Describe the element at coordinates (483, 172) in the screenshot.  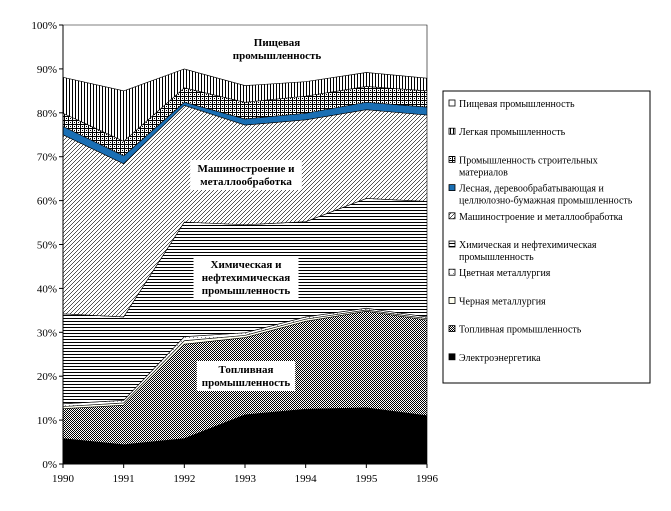
I see `legend-label: материалов` at that location.